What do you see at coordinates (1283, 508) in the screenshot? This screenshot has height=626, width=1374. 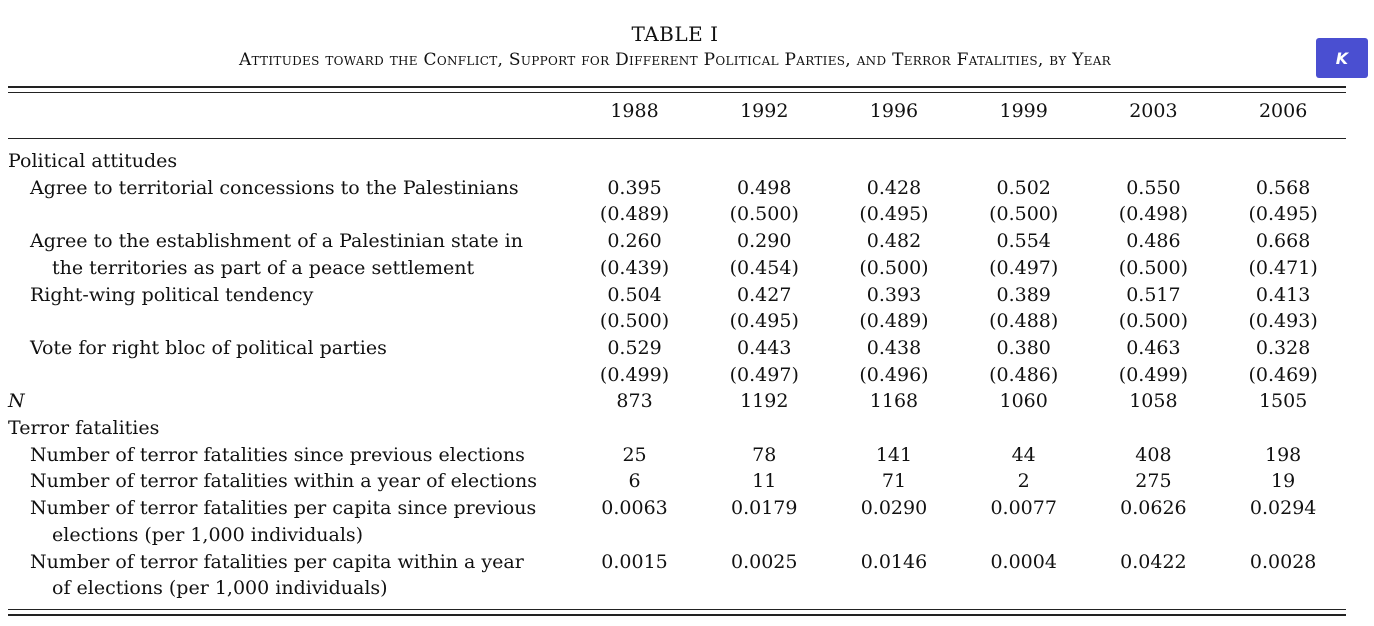 I see `cell-value: 0.0294` at bounding box center [1283, 508].